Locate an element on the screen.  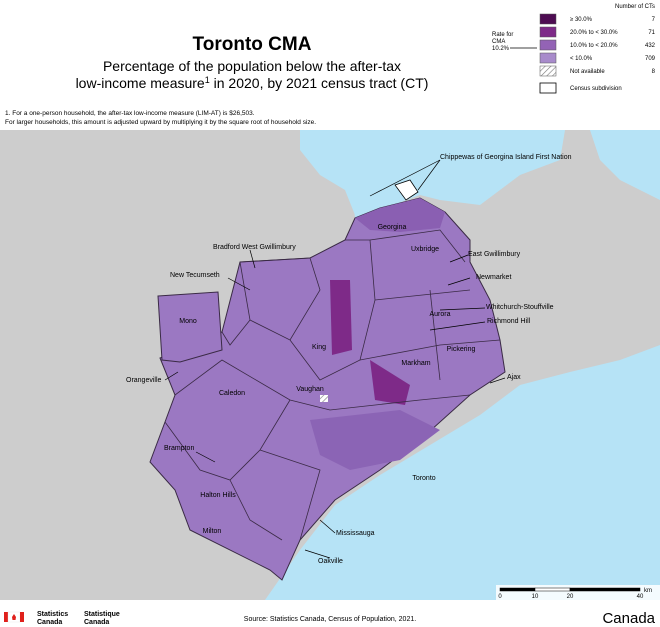
agency: Statistique is located at coordinates (102, 614).